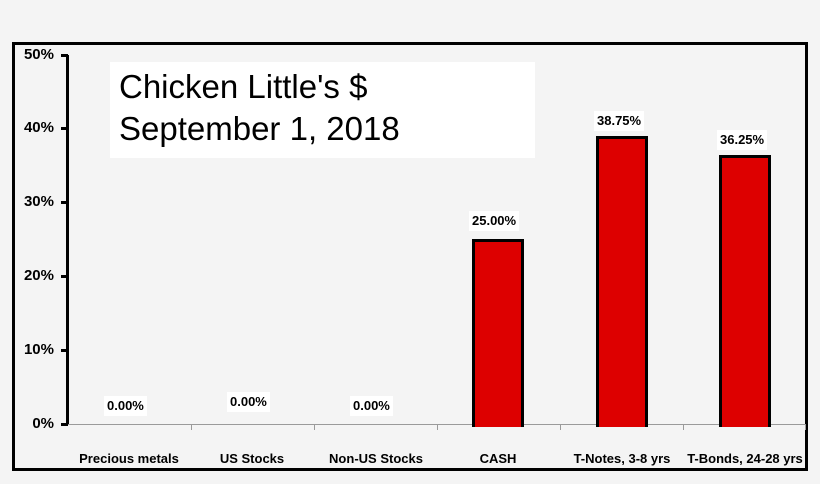 The image size is (820, 484). I want to click on chart-title-box: Chicken Little's $ September 1, 2018, so click(322, 110).